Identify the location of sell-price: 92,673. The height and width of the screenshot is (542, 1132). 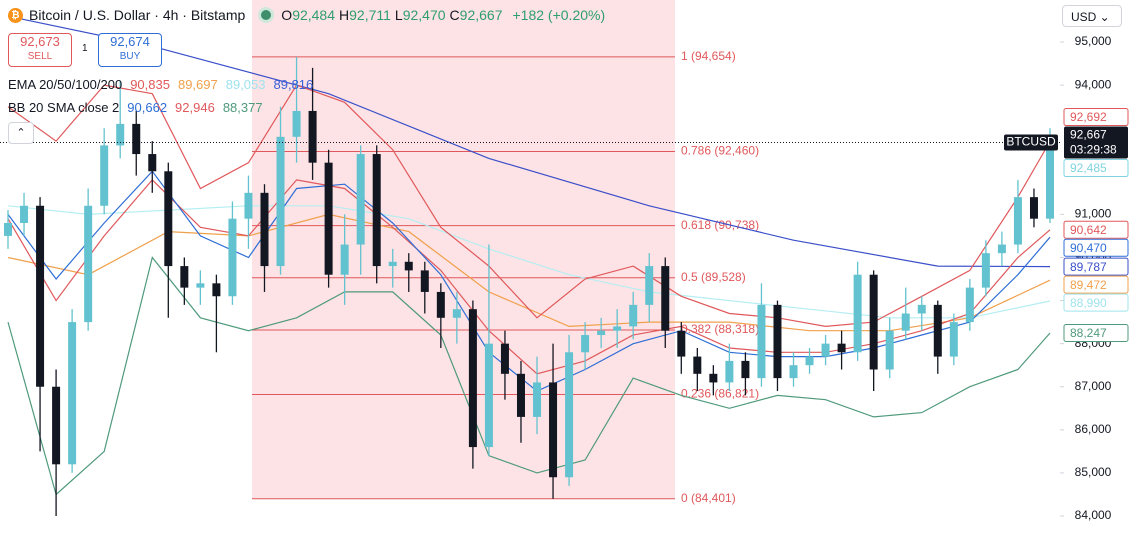
(40, 41).